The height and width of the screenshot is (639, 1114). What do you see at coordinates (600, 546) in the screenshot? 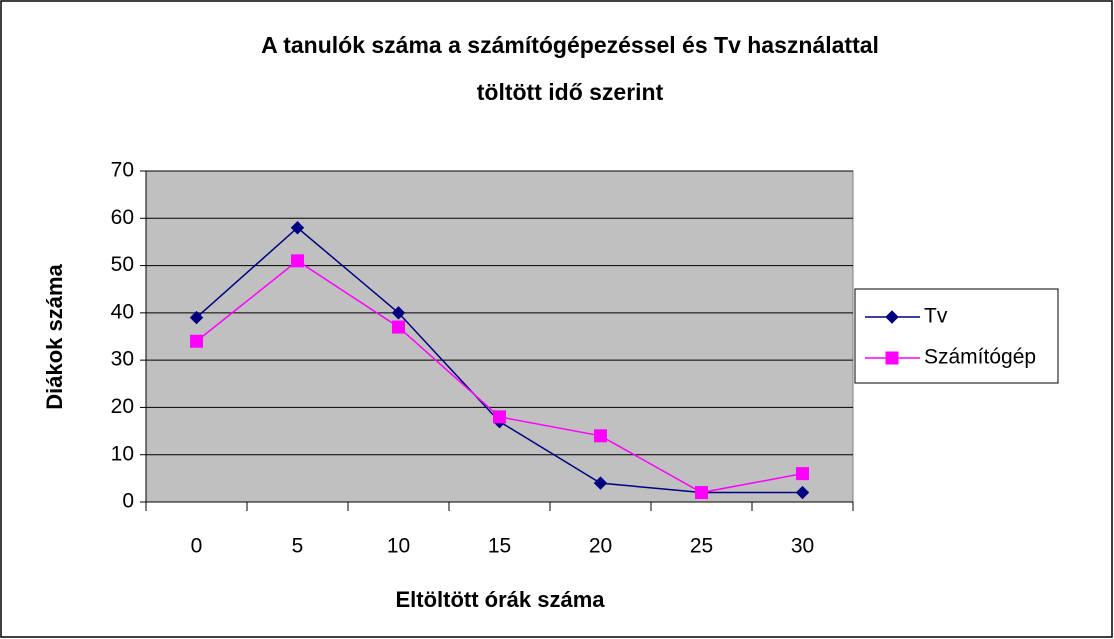
I see `x-tick-label: 20` at bounding box center [600, 546].